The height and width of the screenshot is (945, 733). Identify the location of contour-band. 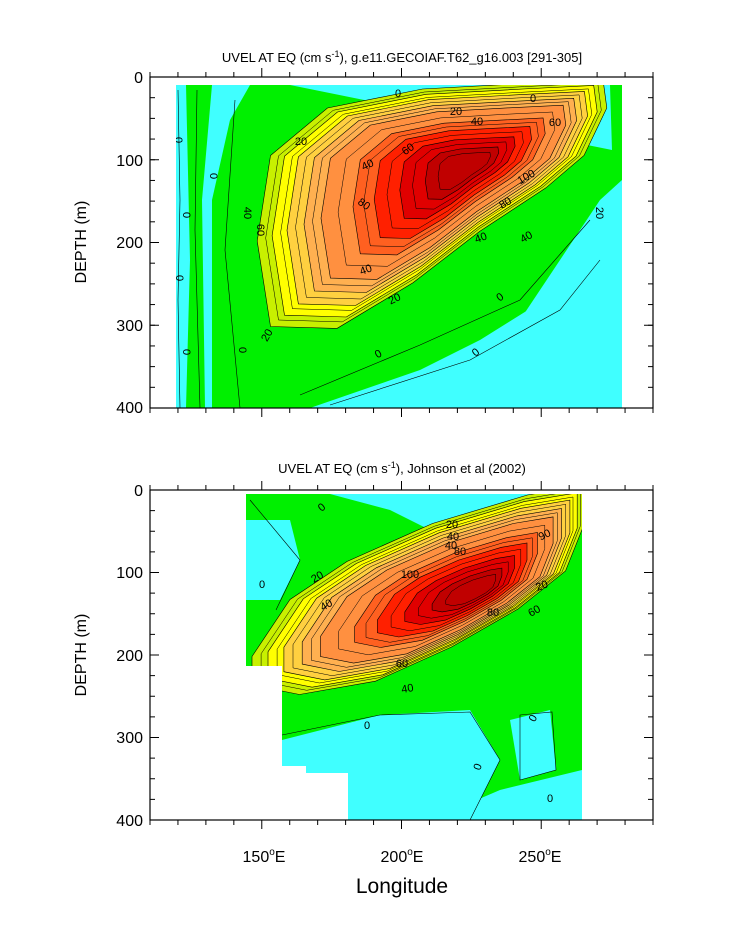
(467, 590).